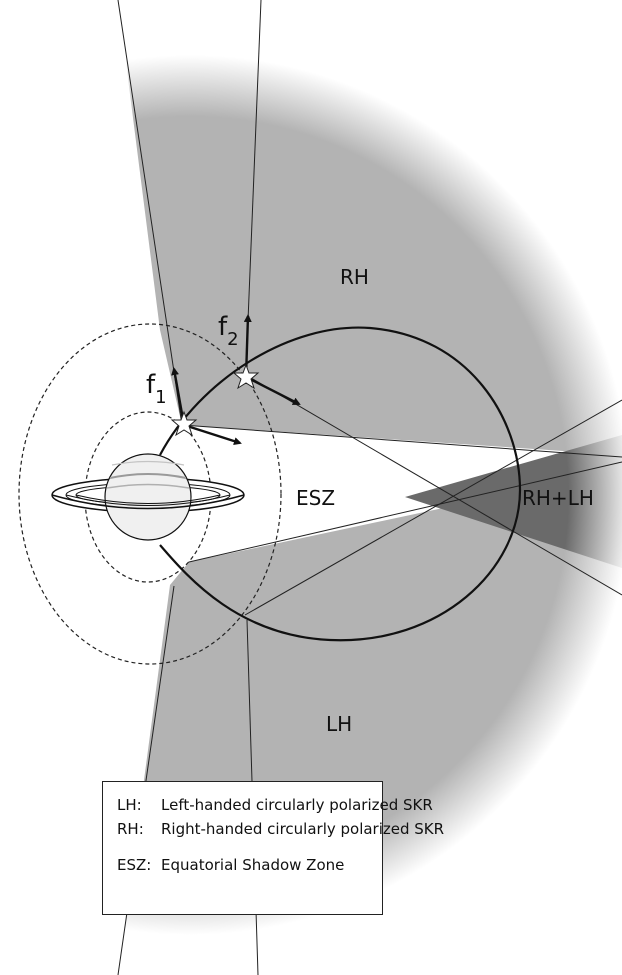 This screenshot has height=975, width=622. What do you see at coordinates (184, 423) in the screenshot?
I see `f1-star-icon` at bounding box center [184, 423].